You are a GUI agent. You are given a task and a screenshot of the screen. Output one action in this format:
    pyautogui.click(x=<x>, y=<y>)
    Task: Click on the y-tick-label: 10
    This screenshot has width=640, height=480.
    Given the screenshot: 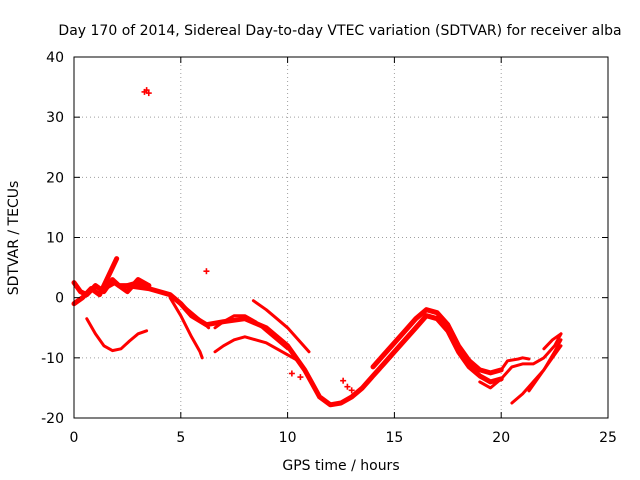 What is the action you would take?
    pyautogui.click(x=55, y=239)
    